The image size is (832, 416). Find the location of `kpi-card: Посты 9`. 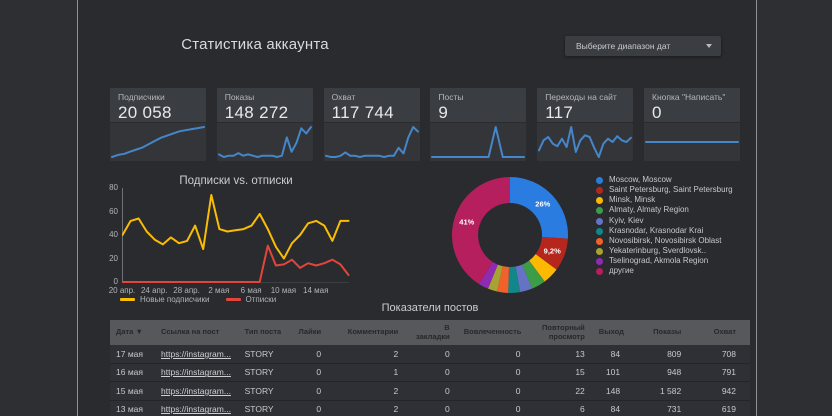

kpi-card: Посты 9 is located at coordinates (478, 124).